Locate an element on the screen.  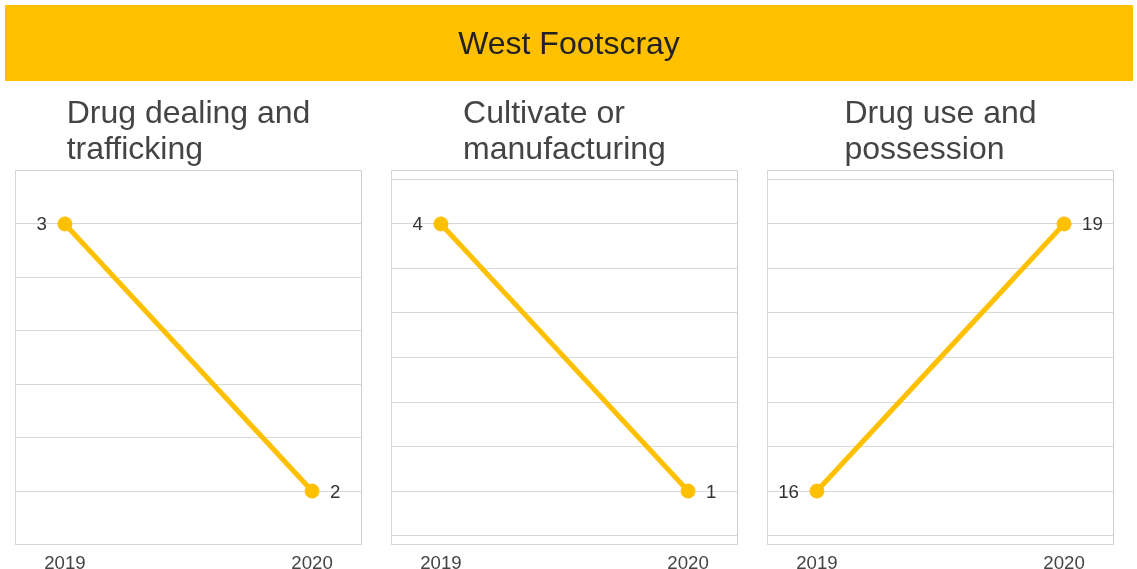
data-label: 1 is located at coordinates (711, 491).